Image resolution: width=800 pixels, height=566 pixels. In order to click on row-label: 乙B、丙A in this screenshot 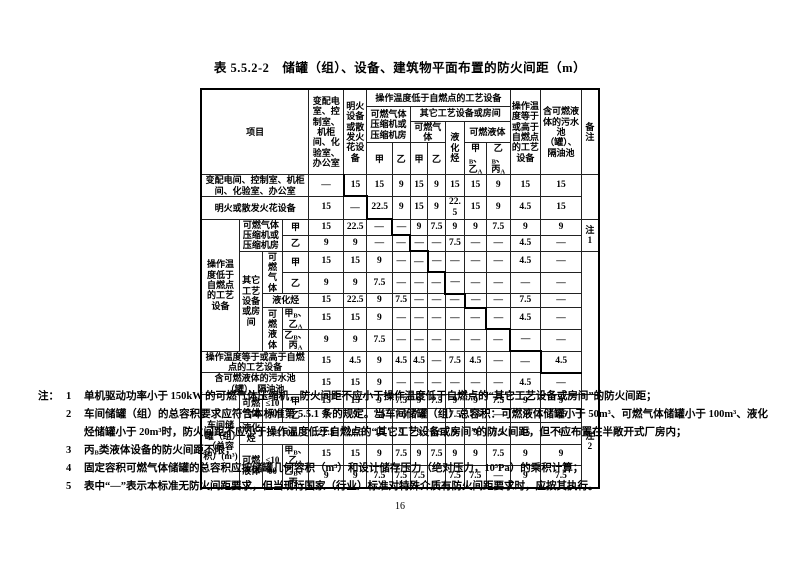, I will do `click(295, 477)`.